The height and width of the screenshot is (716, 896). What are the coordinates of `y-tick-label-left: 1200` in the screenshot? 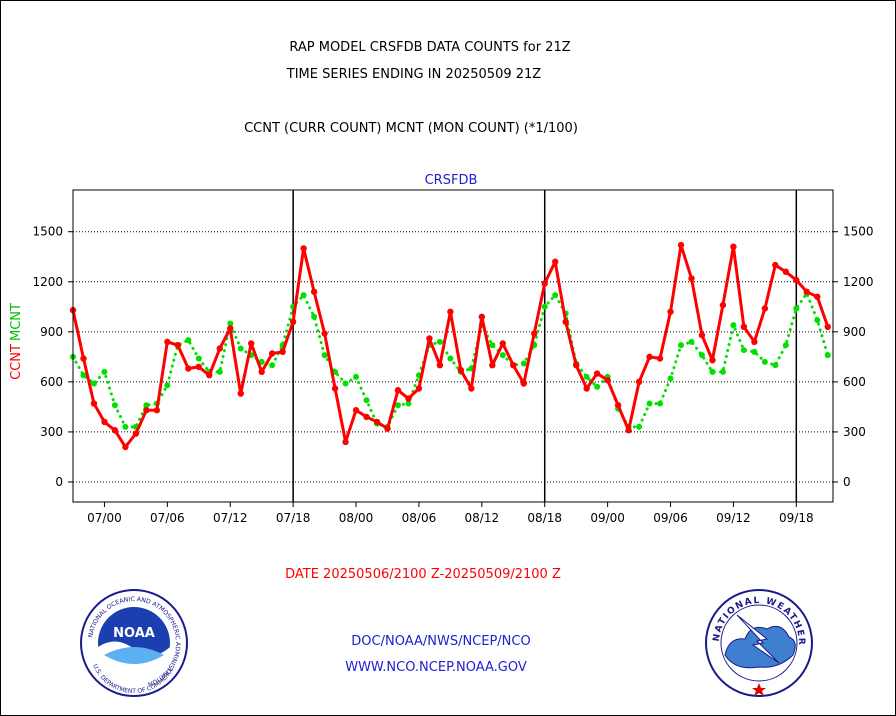 It's located at (47, 282).